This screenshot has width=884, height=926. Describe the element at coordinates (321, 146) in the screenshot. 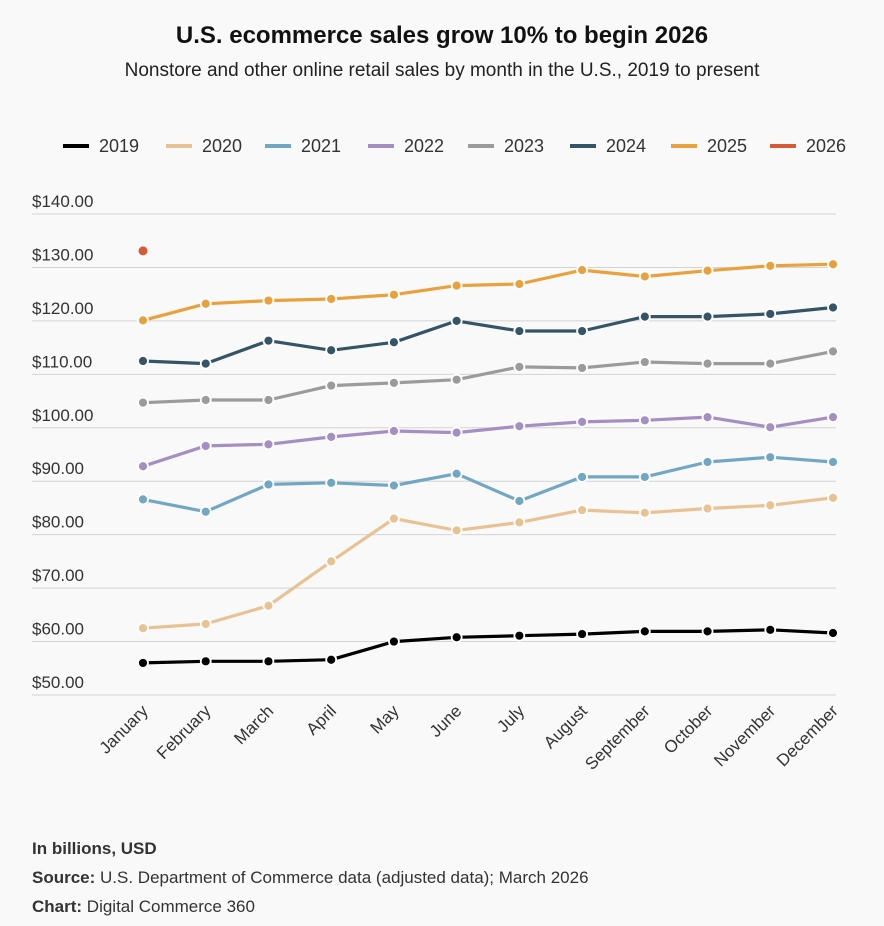

I see `legend-label-2021: 2021` at that location.